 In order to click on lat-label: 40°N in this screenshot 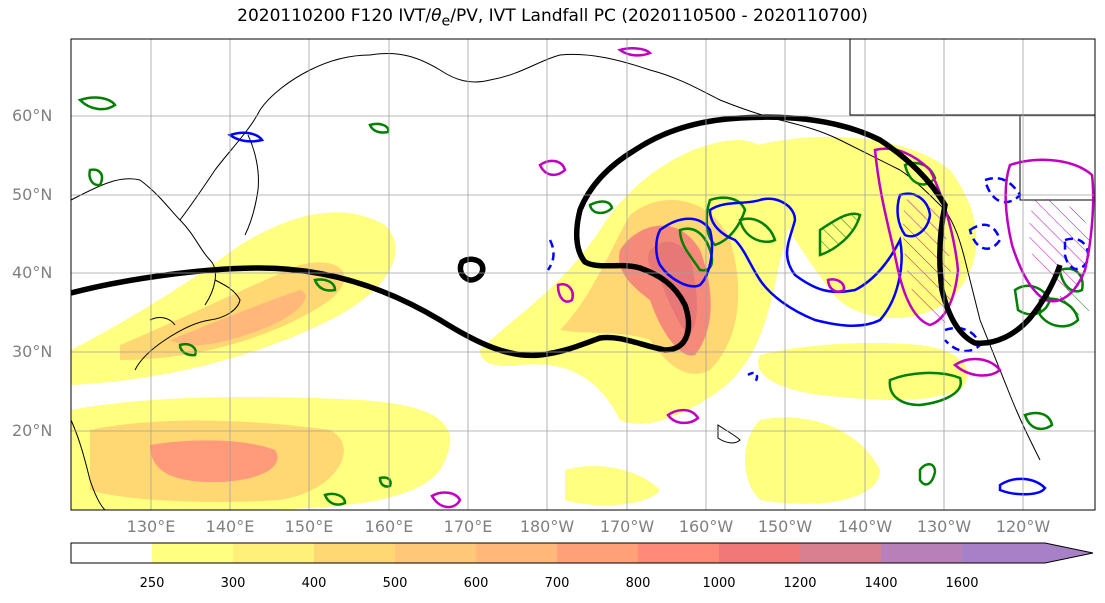, I will do `click(32, 272)`.